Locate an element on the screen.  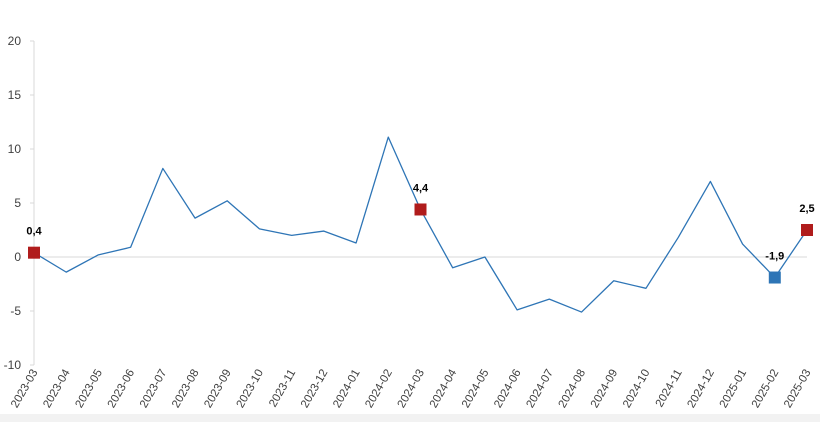
x-tick-label: 2024-02 is located at coordinates (379, 389).